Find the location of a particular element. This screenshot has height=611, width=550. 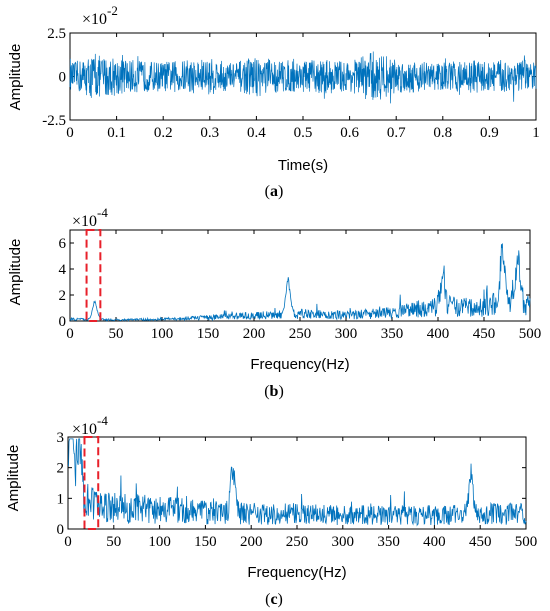

x-tick-label: 0.2 is located at coordinates (163, 133).